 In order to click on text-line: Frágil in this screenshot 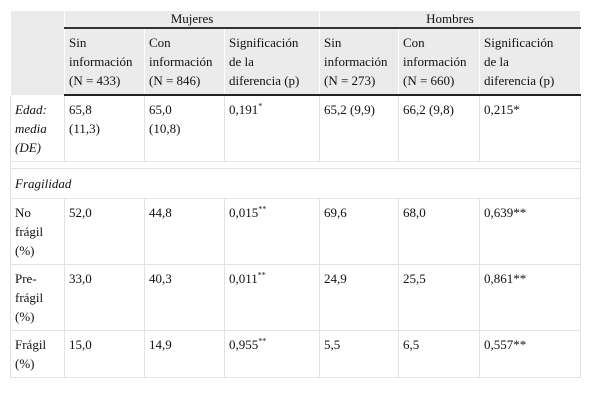, I will do `click(31, 344)`.